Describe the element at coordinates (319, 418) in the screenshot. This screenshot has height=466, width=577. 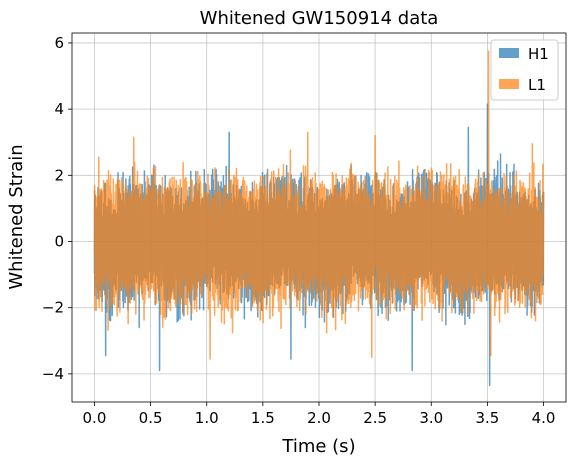
I see `x-tick-label: 2.0` at that location.